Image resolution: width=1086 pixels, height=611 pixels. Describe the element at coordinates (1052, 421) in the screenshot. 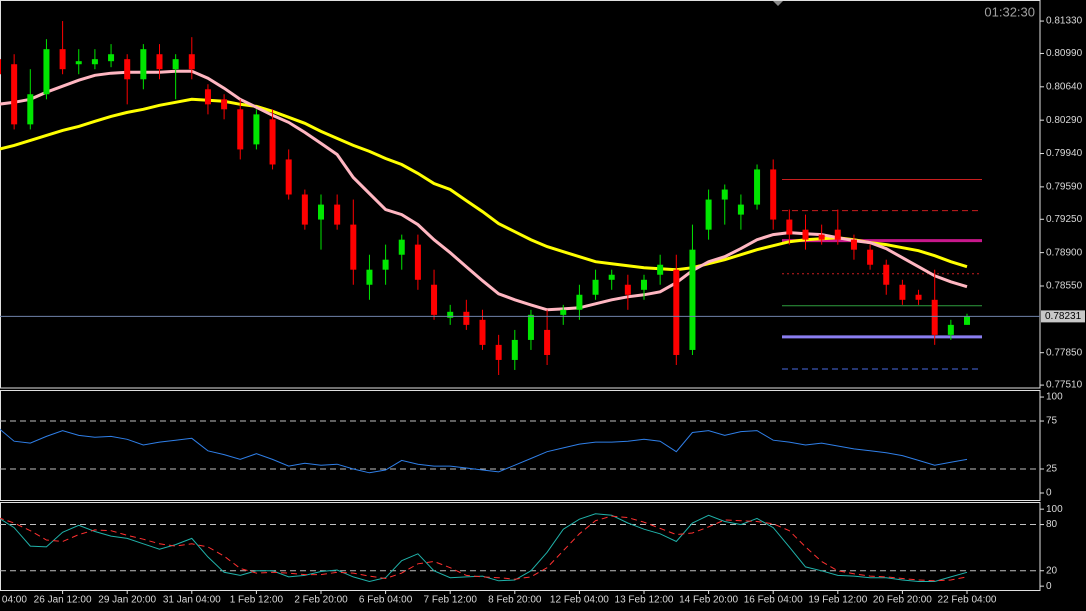

I see `y-tick-label: 75` at that location.